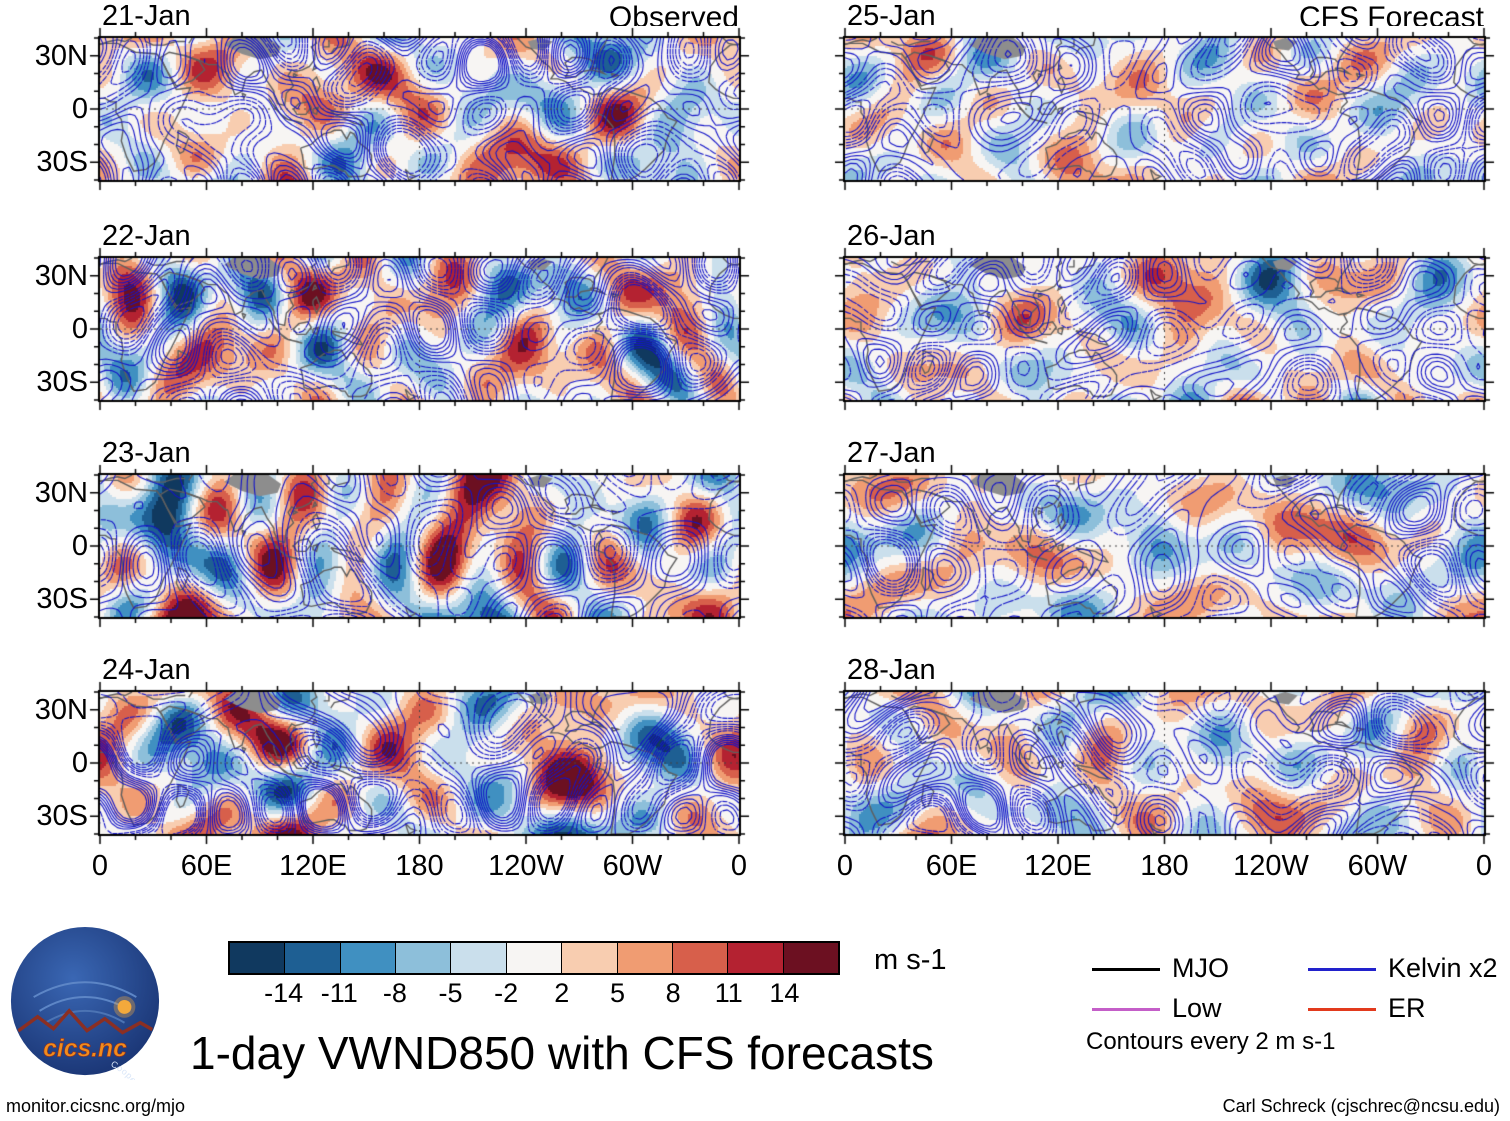  Describe the element at coordinates (891, 453) in the screenshot. I see `panel-date-label: 27-Jan` at that location.